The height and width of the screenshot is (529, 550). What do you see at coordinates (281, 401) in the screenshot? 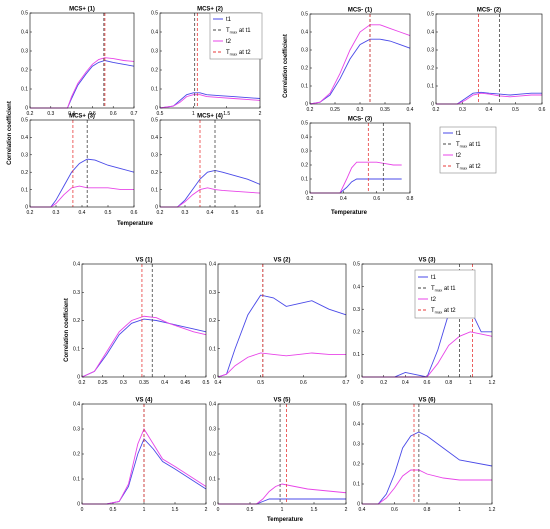
I see `panel-title-vs5: VS (5)` at bounding box center [281, 401].